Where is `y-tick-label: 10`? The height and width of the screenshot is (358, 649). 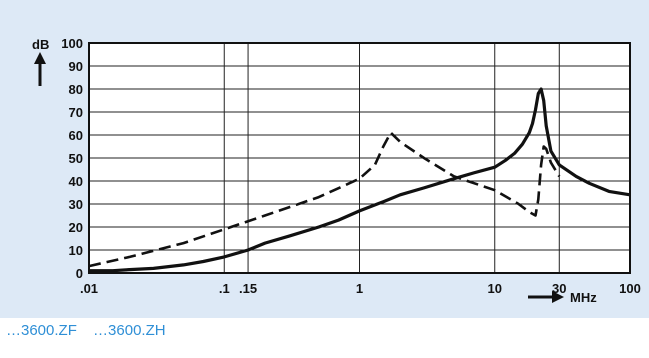
y-tick-label: 10 is located at coordinates (76, 250).